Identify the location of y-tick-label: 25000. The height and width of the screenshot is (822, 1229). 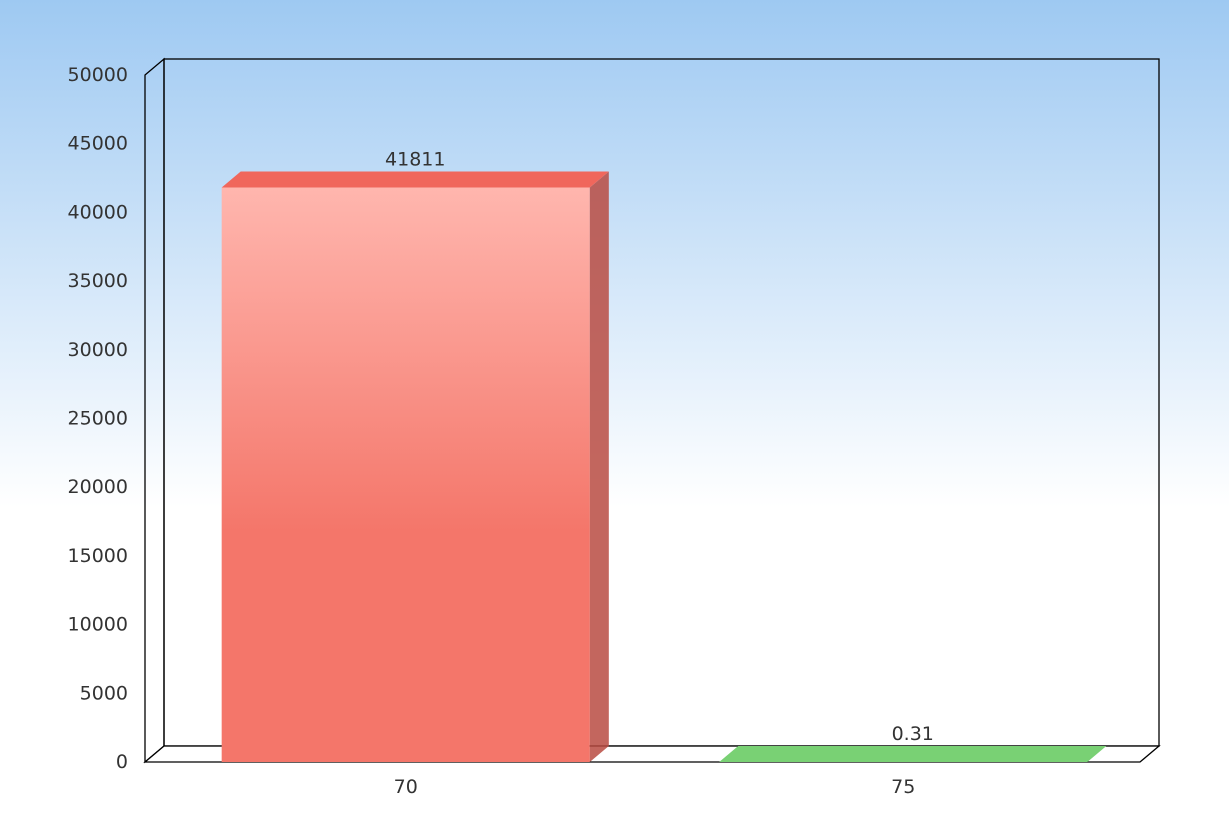
(98, 419).